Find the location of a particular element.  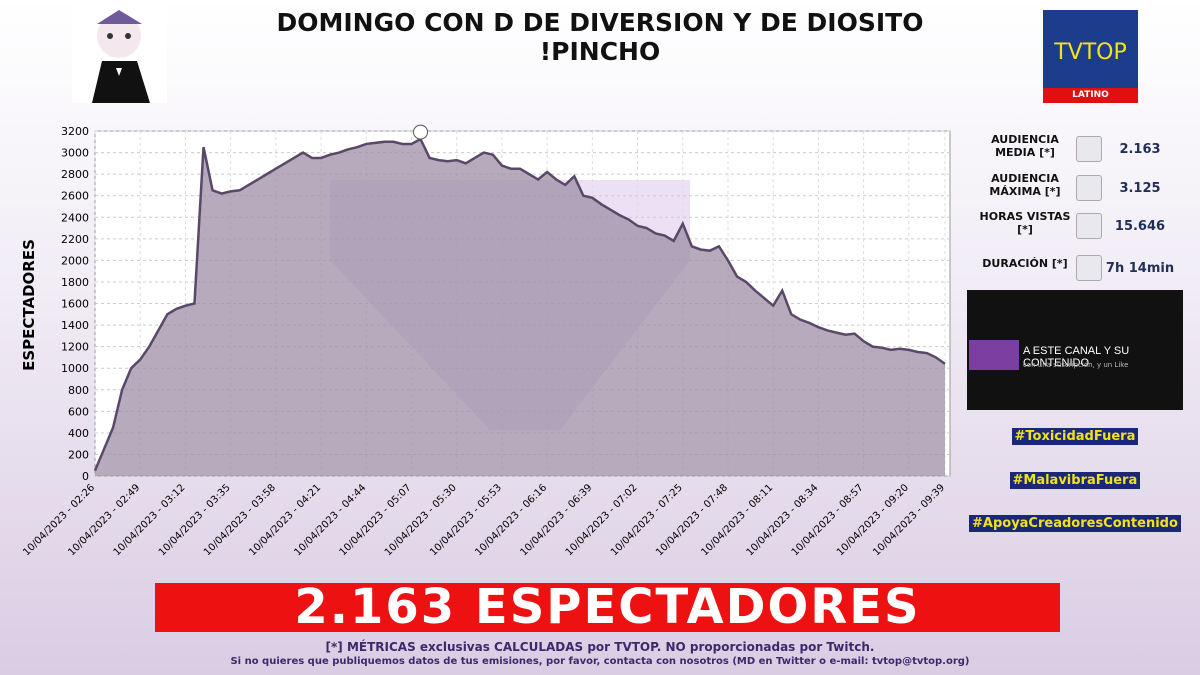

logo-name: TVTOP is located at coordinates (1090, 52).